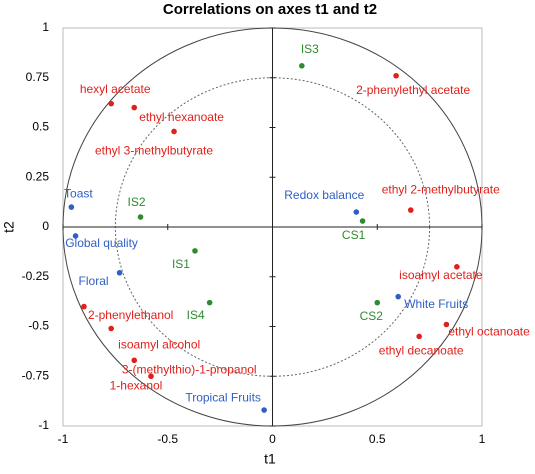  Describe the element at coordinates (38, 77) in the screenshot. I see `y-tick-label: 0.75` at that location.